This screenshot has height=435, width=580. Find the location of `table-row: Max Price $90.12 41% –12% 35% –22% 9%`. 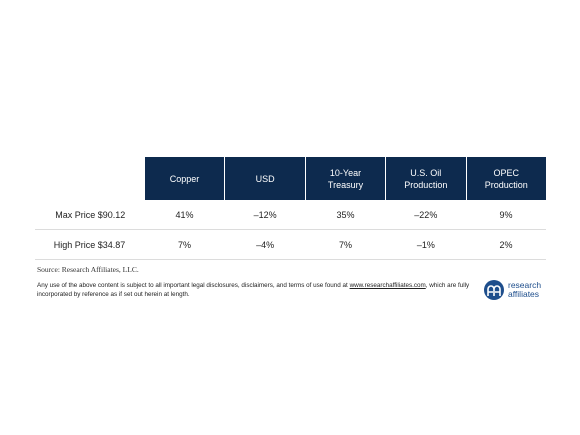

table-row: Max Price $90.12 41% –12% 35% –22% 9% is located at coordinates (290, 215).